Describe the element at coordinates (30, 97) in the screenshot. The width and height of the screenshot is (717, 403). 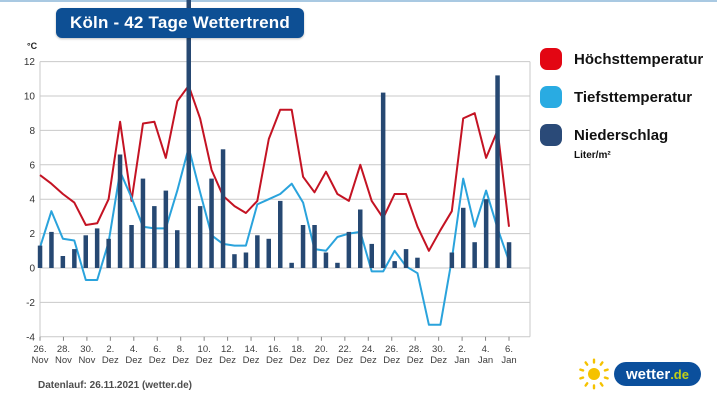
I see `svg-text: 10` at that location.